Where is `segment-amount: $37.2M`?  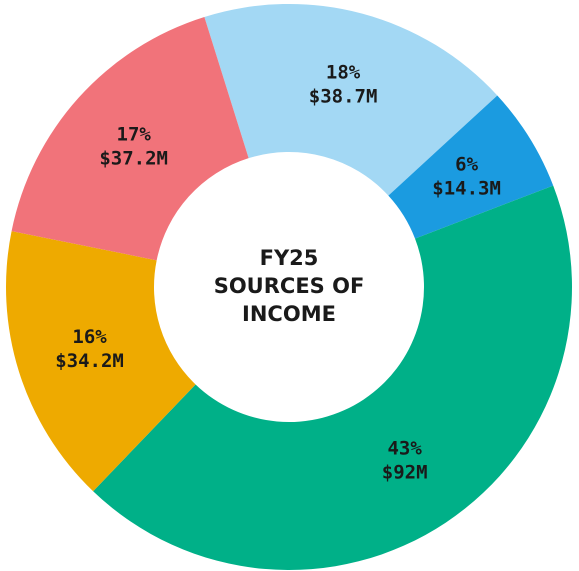
segment-amount: $37.2M is located at coordinates (133, 159).